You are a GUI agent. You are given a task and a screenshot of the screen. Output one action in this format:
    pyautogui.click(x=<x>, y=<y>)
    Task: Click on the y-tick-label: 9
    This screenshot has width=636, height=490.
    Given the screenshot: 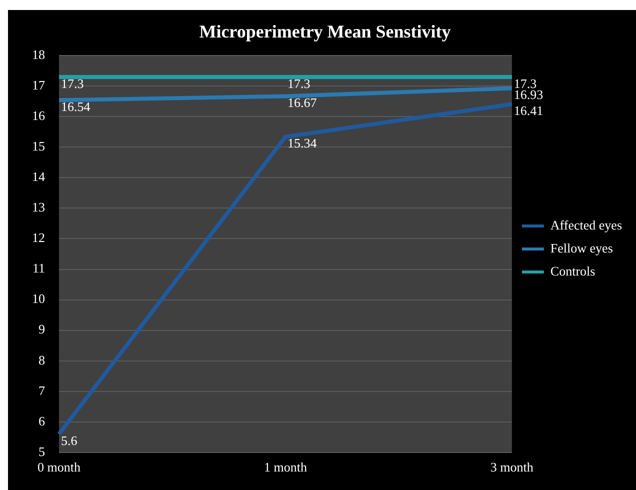 What is the action you would take?
    pyautogui.click(x=41, y=329)
    